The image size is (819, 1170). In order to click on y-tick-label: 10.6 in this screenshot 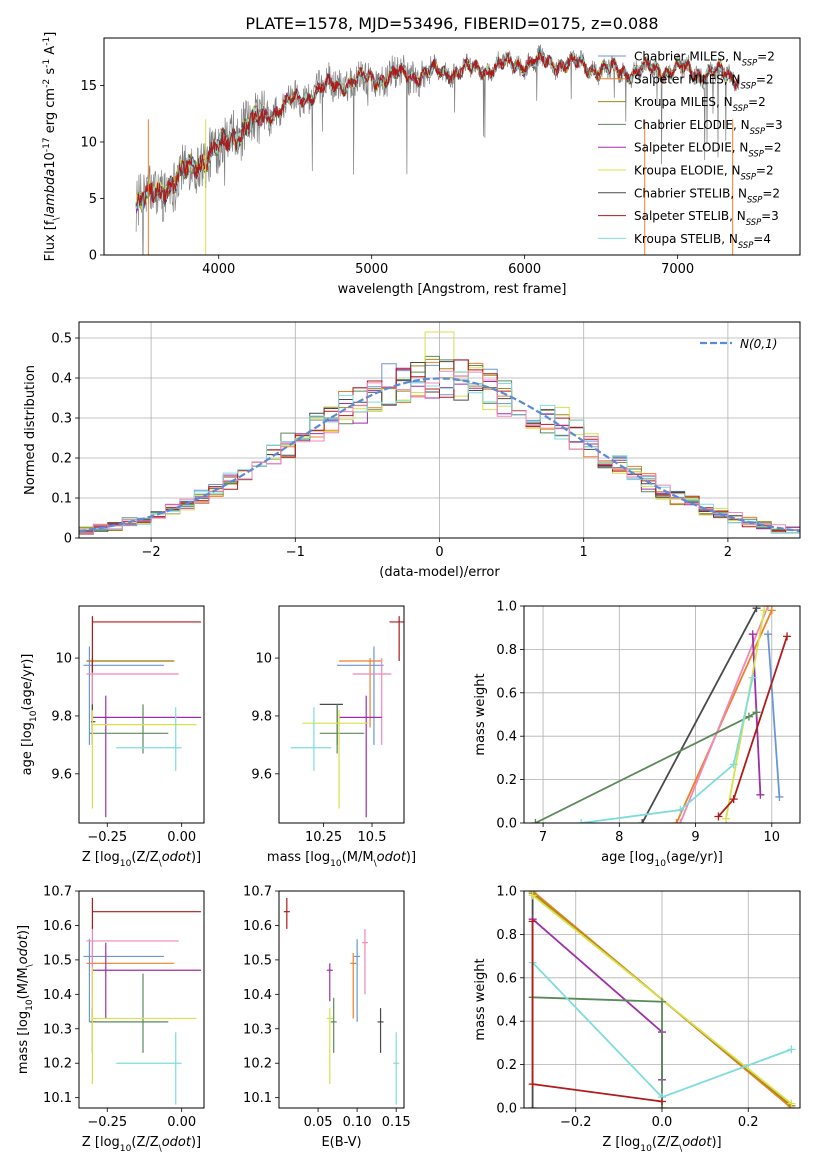, I will do `click(257, 926)`.